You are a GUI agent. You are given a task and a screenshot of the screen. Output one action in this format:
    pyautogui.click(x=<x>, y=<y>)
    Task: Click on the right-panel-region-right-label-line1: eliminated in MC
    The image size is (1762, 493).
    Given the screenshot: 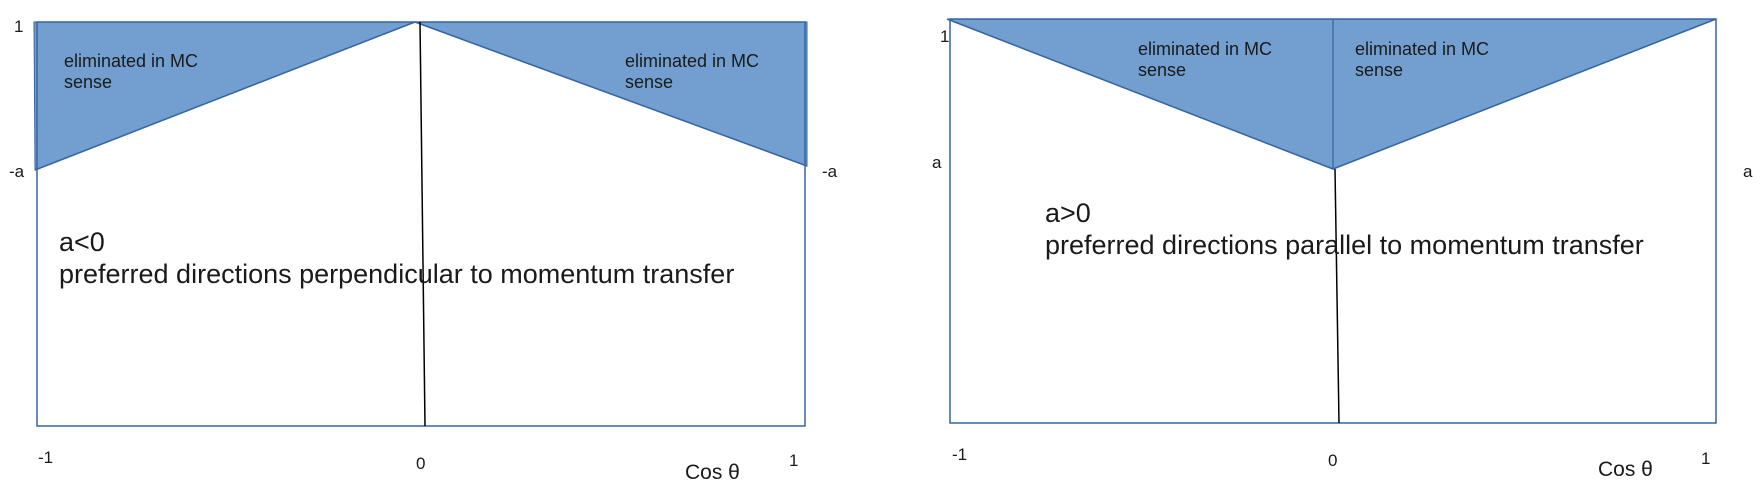 What is the action you would take?
    pyautogui.click(x=1422, y=49)
    